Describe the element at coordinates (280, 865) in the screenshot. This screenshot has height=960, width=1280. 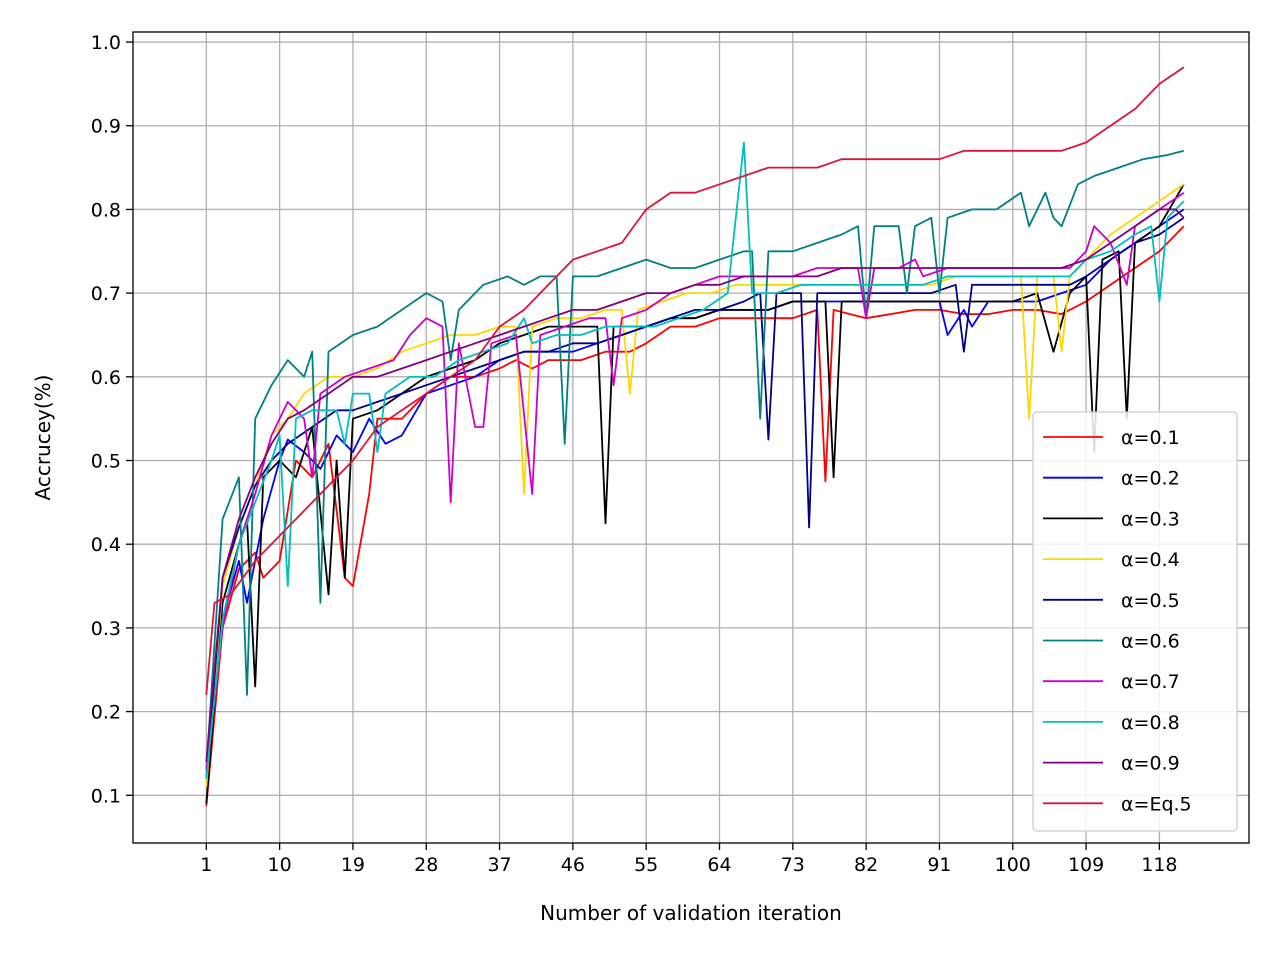
I see `x-tick-label: 10` at that location.